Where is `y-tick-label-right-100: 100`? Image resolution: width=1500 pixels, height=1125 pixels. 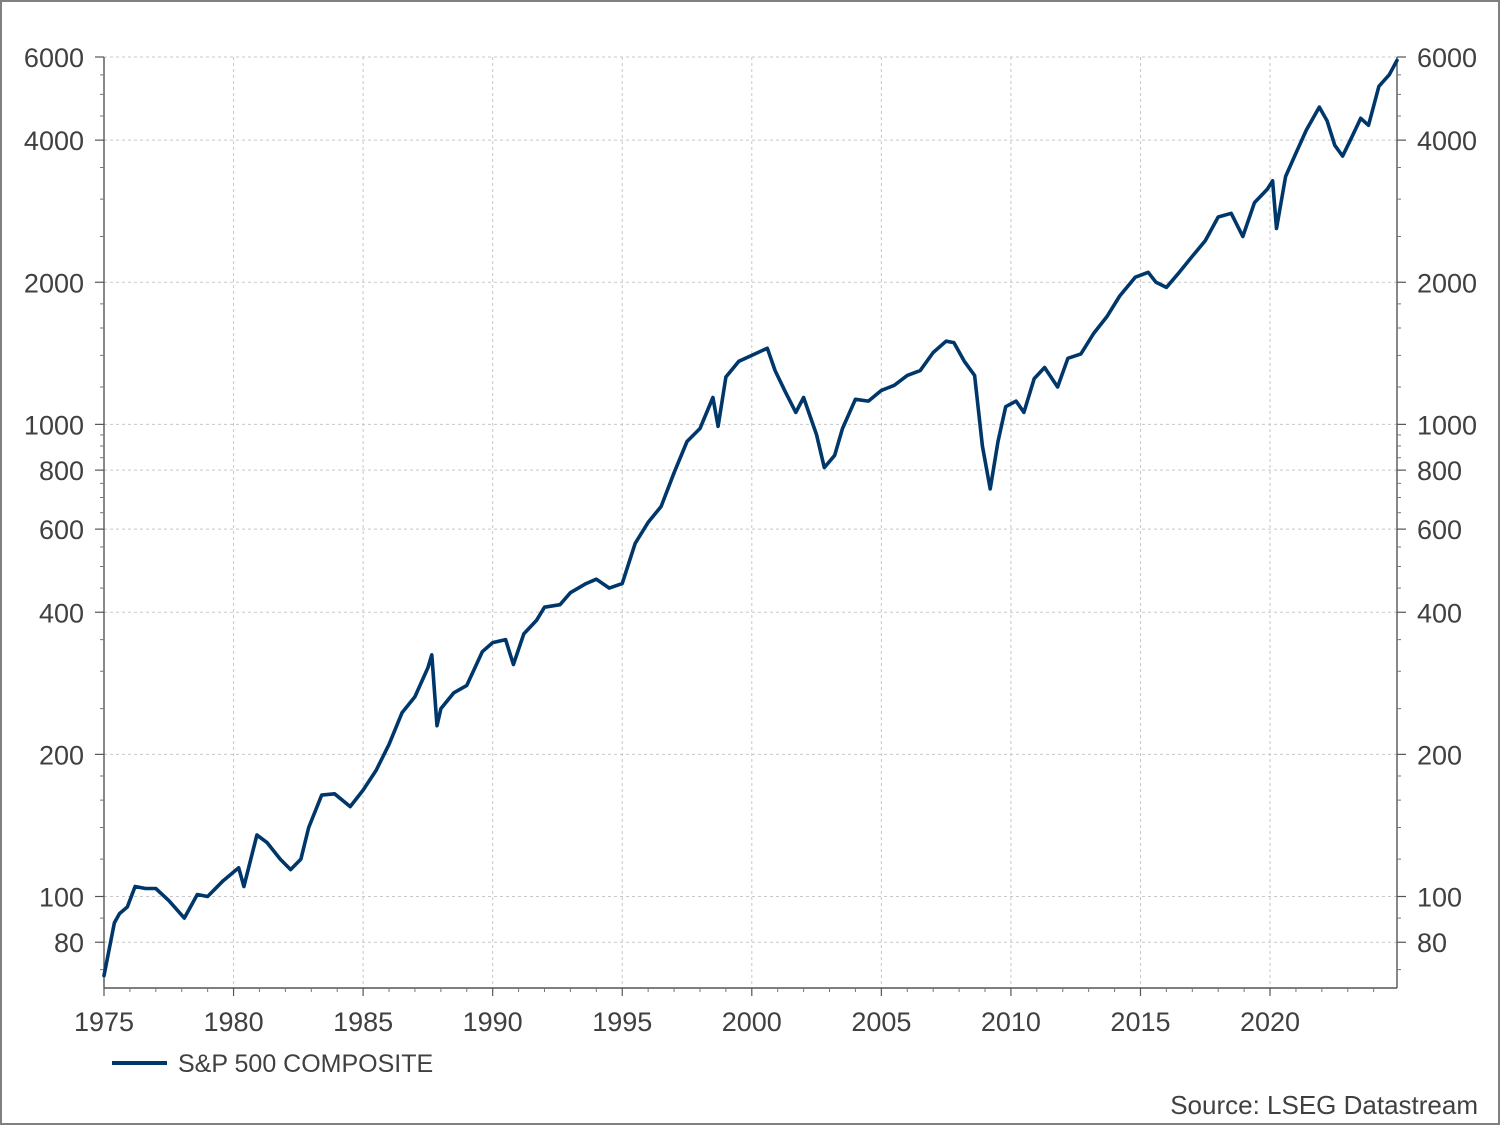
y-tick-label-right-100: 100 is located at coordinates (1439, 897).